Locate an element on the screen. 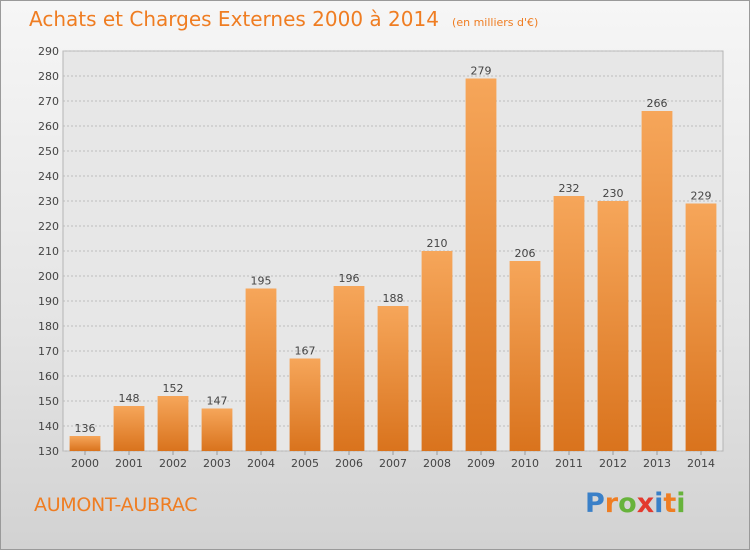 This screenshot has height=550, width=750. y-tick-label: 240 is located at coordinates (48, 176).